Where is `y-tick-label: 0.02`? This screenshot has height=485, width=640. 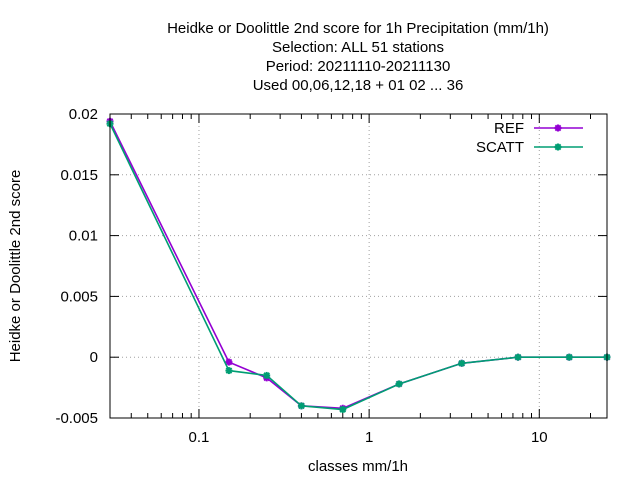
y-tick-label: 0.02 is located at coordinates (83, 114).